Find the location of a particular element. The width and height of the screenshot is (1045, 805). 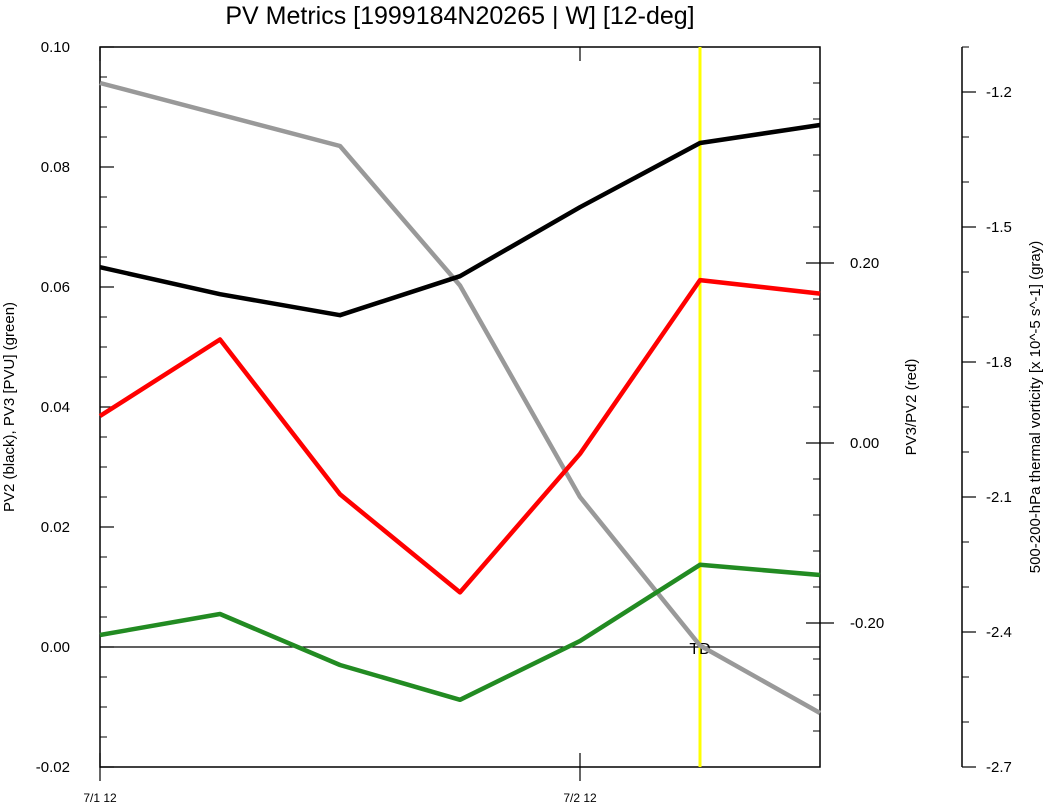

left-axis-label: PV2 (black), PV3 [PVU] (green) is located at coordinates (9, 407).